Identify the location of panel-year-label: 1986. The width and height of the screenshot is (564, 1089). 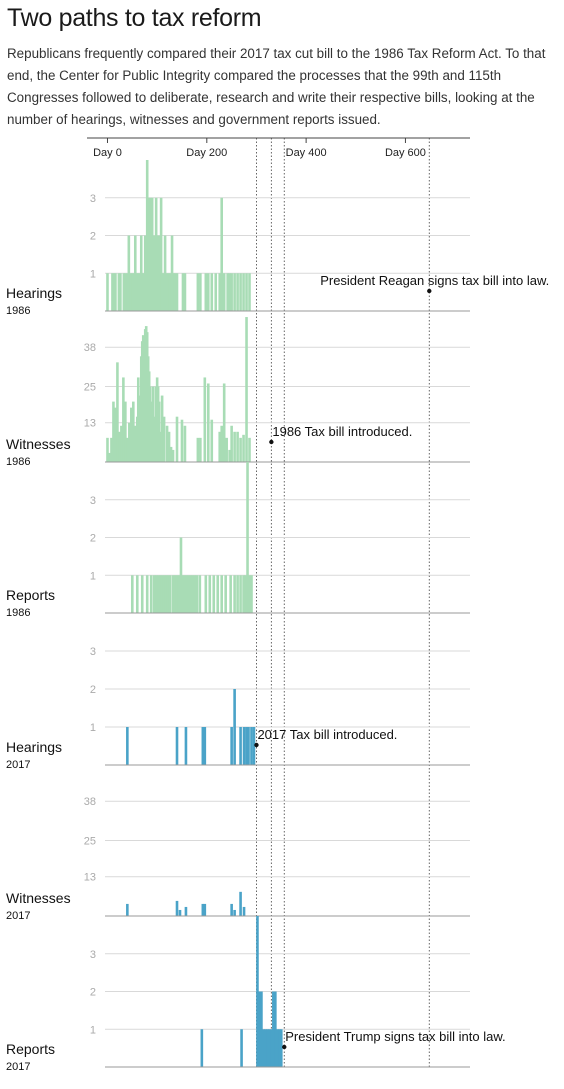
(18, 613).